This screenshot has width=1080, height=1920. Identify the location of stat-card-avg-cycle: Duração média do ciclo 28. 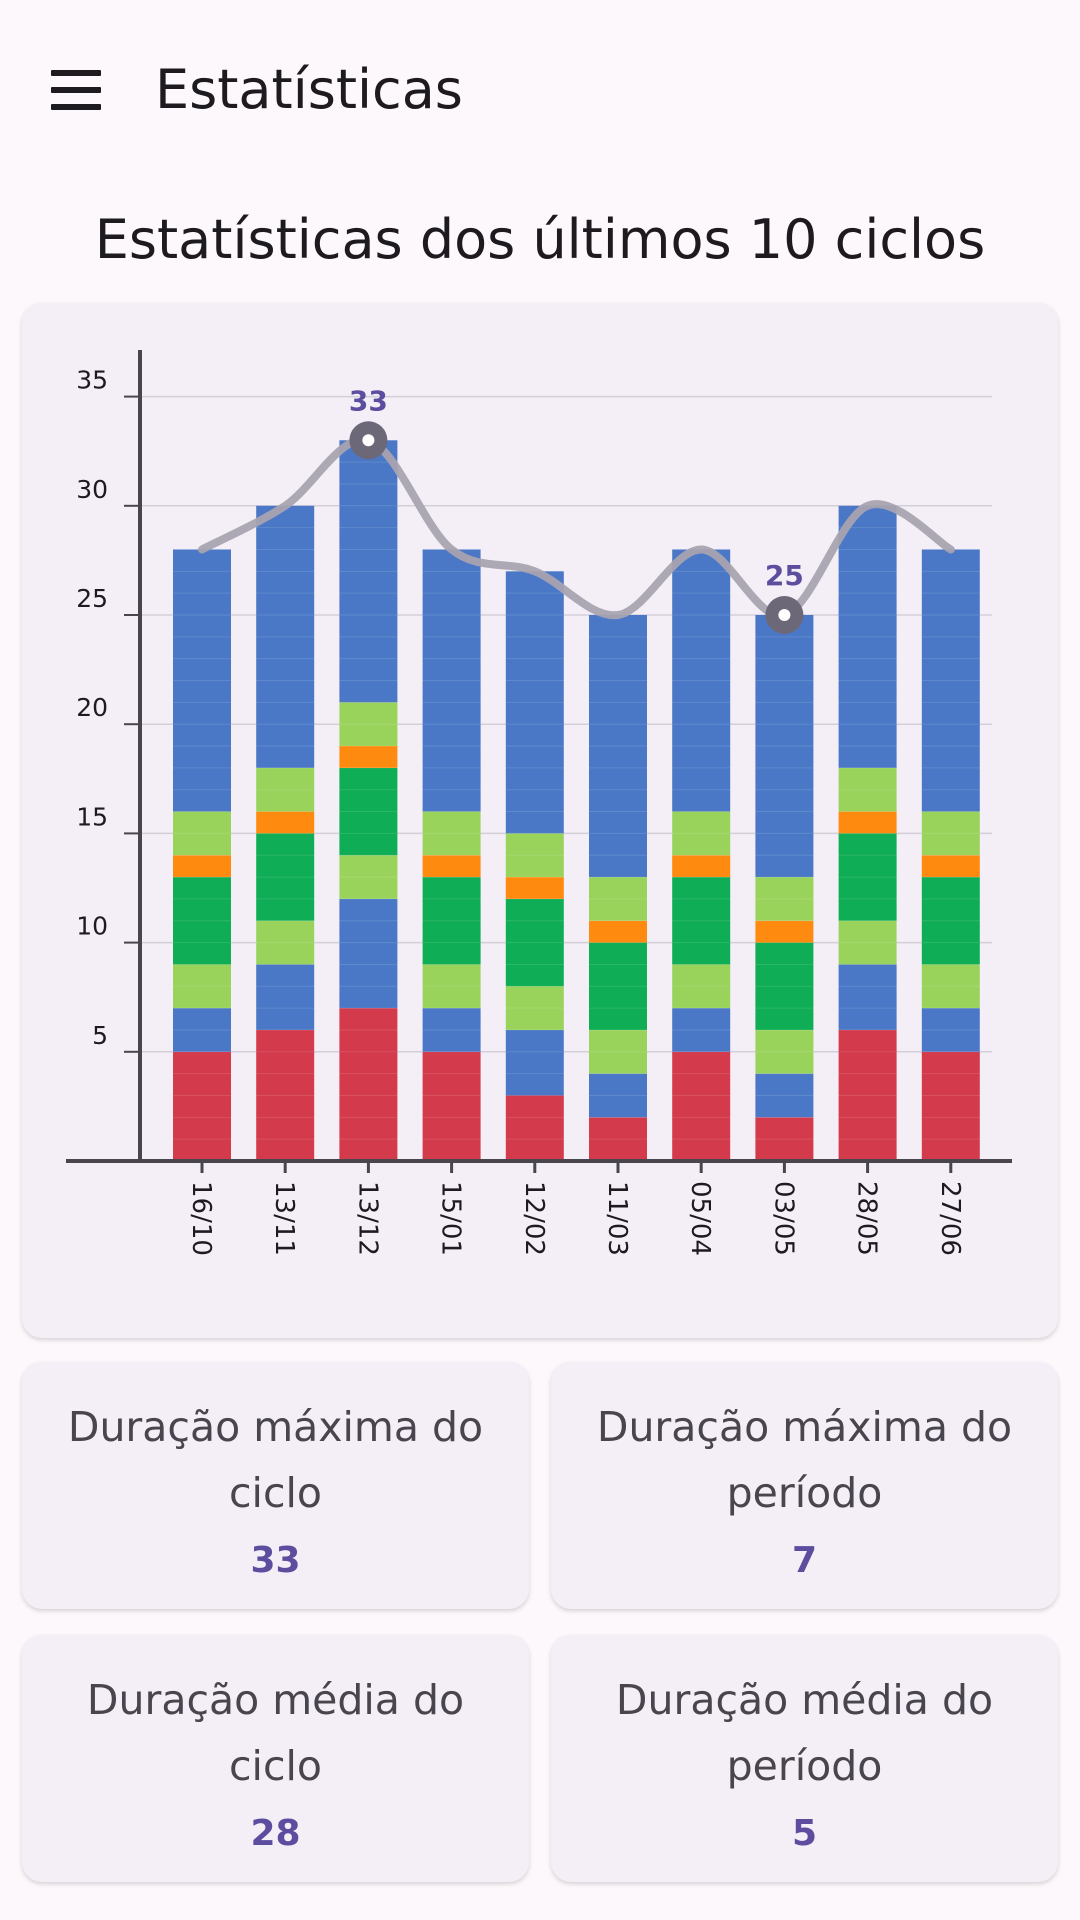
(275, 1758).